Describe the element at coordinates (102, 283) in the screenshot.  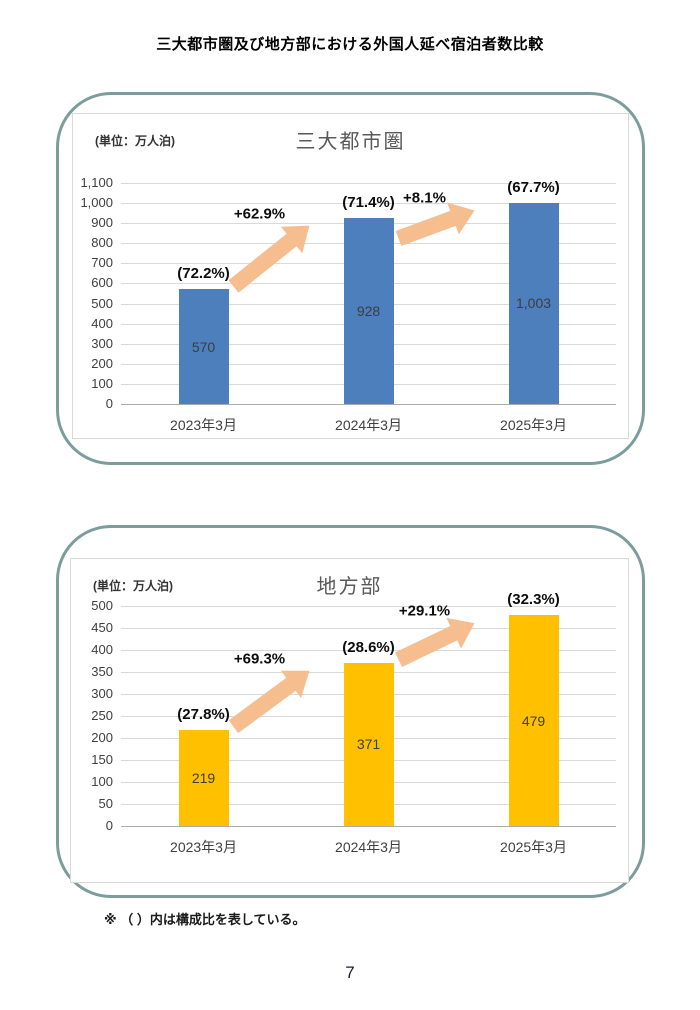
I see `y-axis-tick-label: 600` at that location.